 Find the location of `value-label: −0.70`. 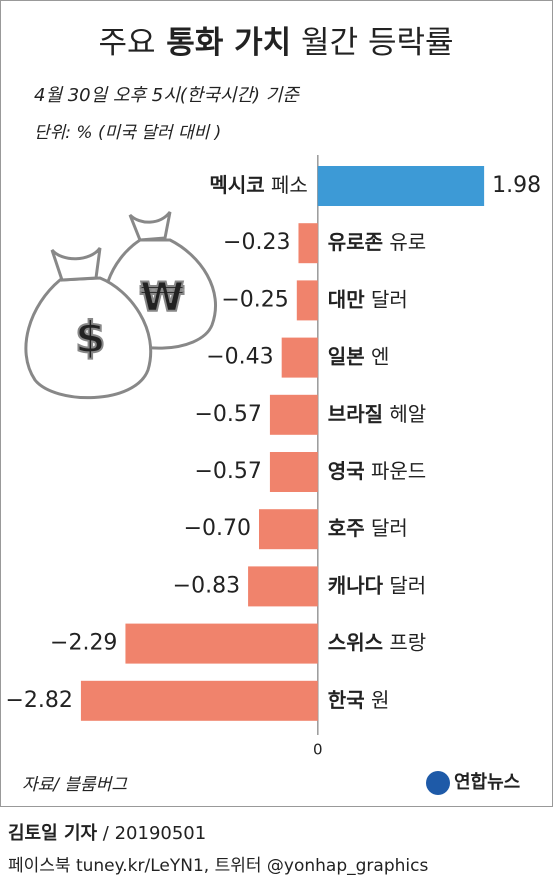

value-label: −0.70 is located at coordinates (217, 528).